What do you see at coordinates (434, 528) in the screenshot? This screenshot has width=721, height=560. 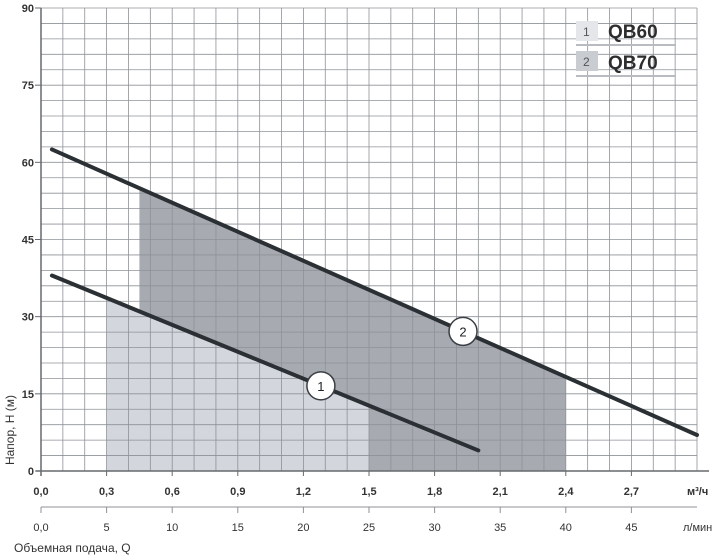 I see `x-secondary-tick-label: 30` at bounding box center [434, 528].